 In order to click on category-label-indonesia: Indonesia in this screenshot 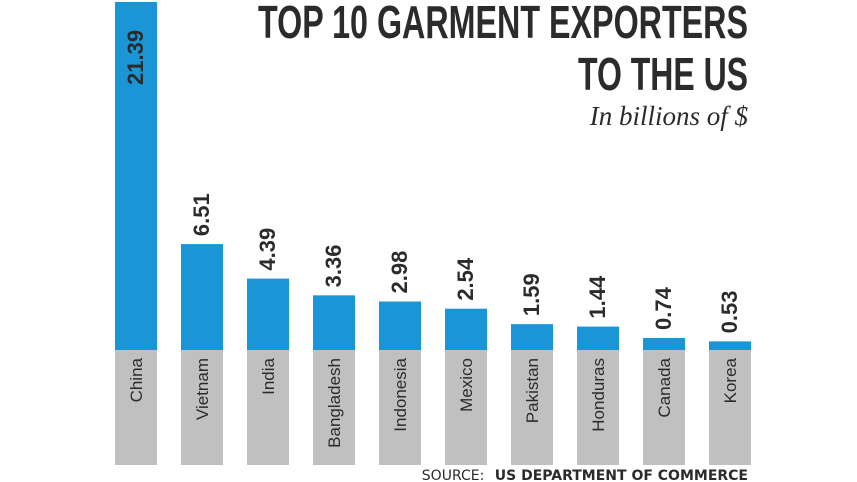, I will do `click(400, 394)`.